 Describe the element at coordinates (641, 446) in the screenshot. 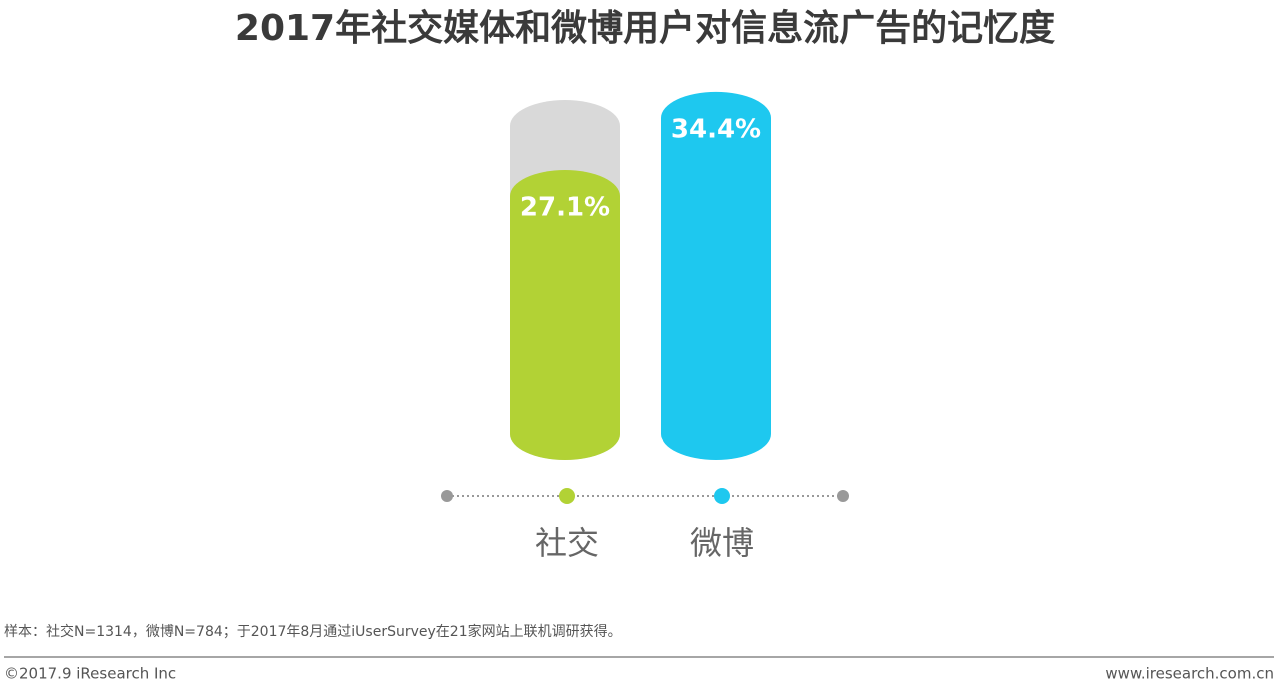

I see `divider` at that location.